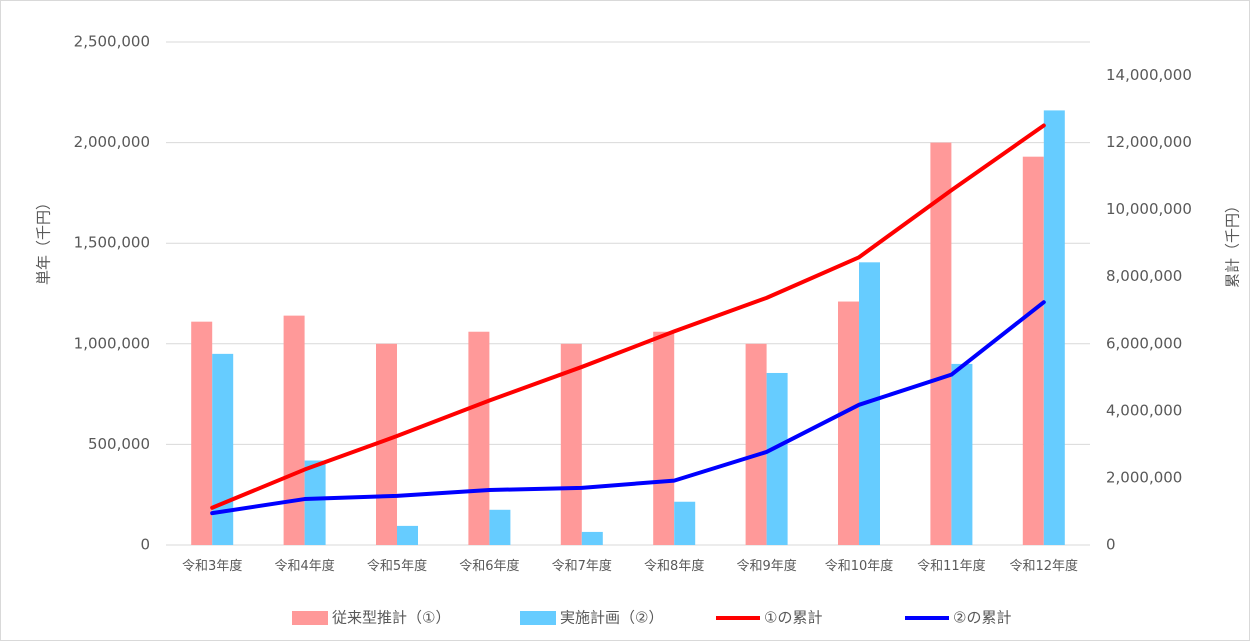  I want to click on category-label: 令和8年度, so click(674, 566).